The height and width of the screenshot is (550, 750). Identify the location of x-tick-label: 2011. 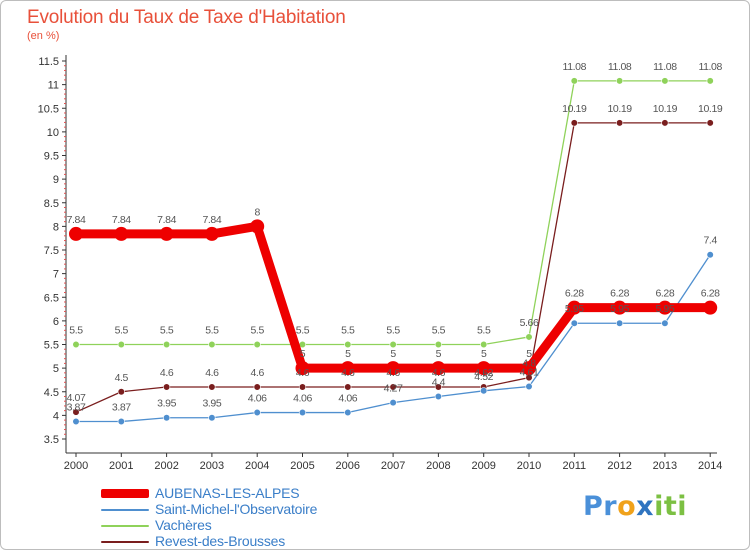
(574, 466).